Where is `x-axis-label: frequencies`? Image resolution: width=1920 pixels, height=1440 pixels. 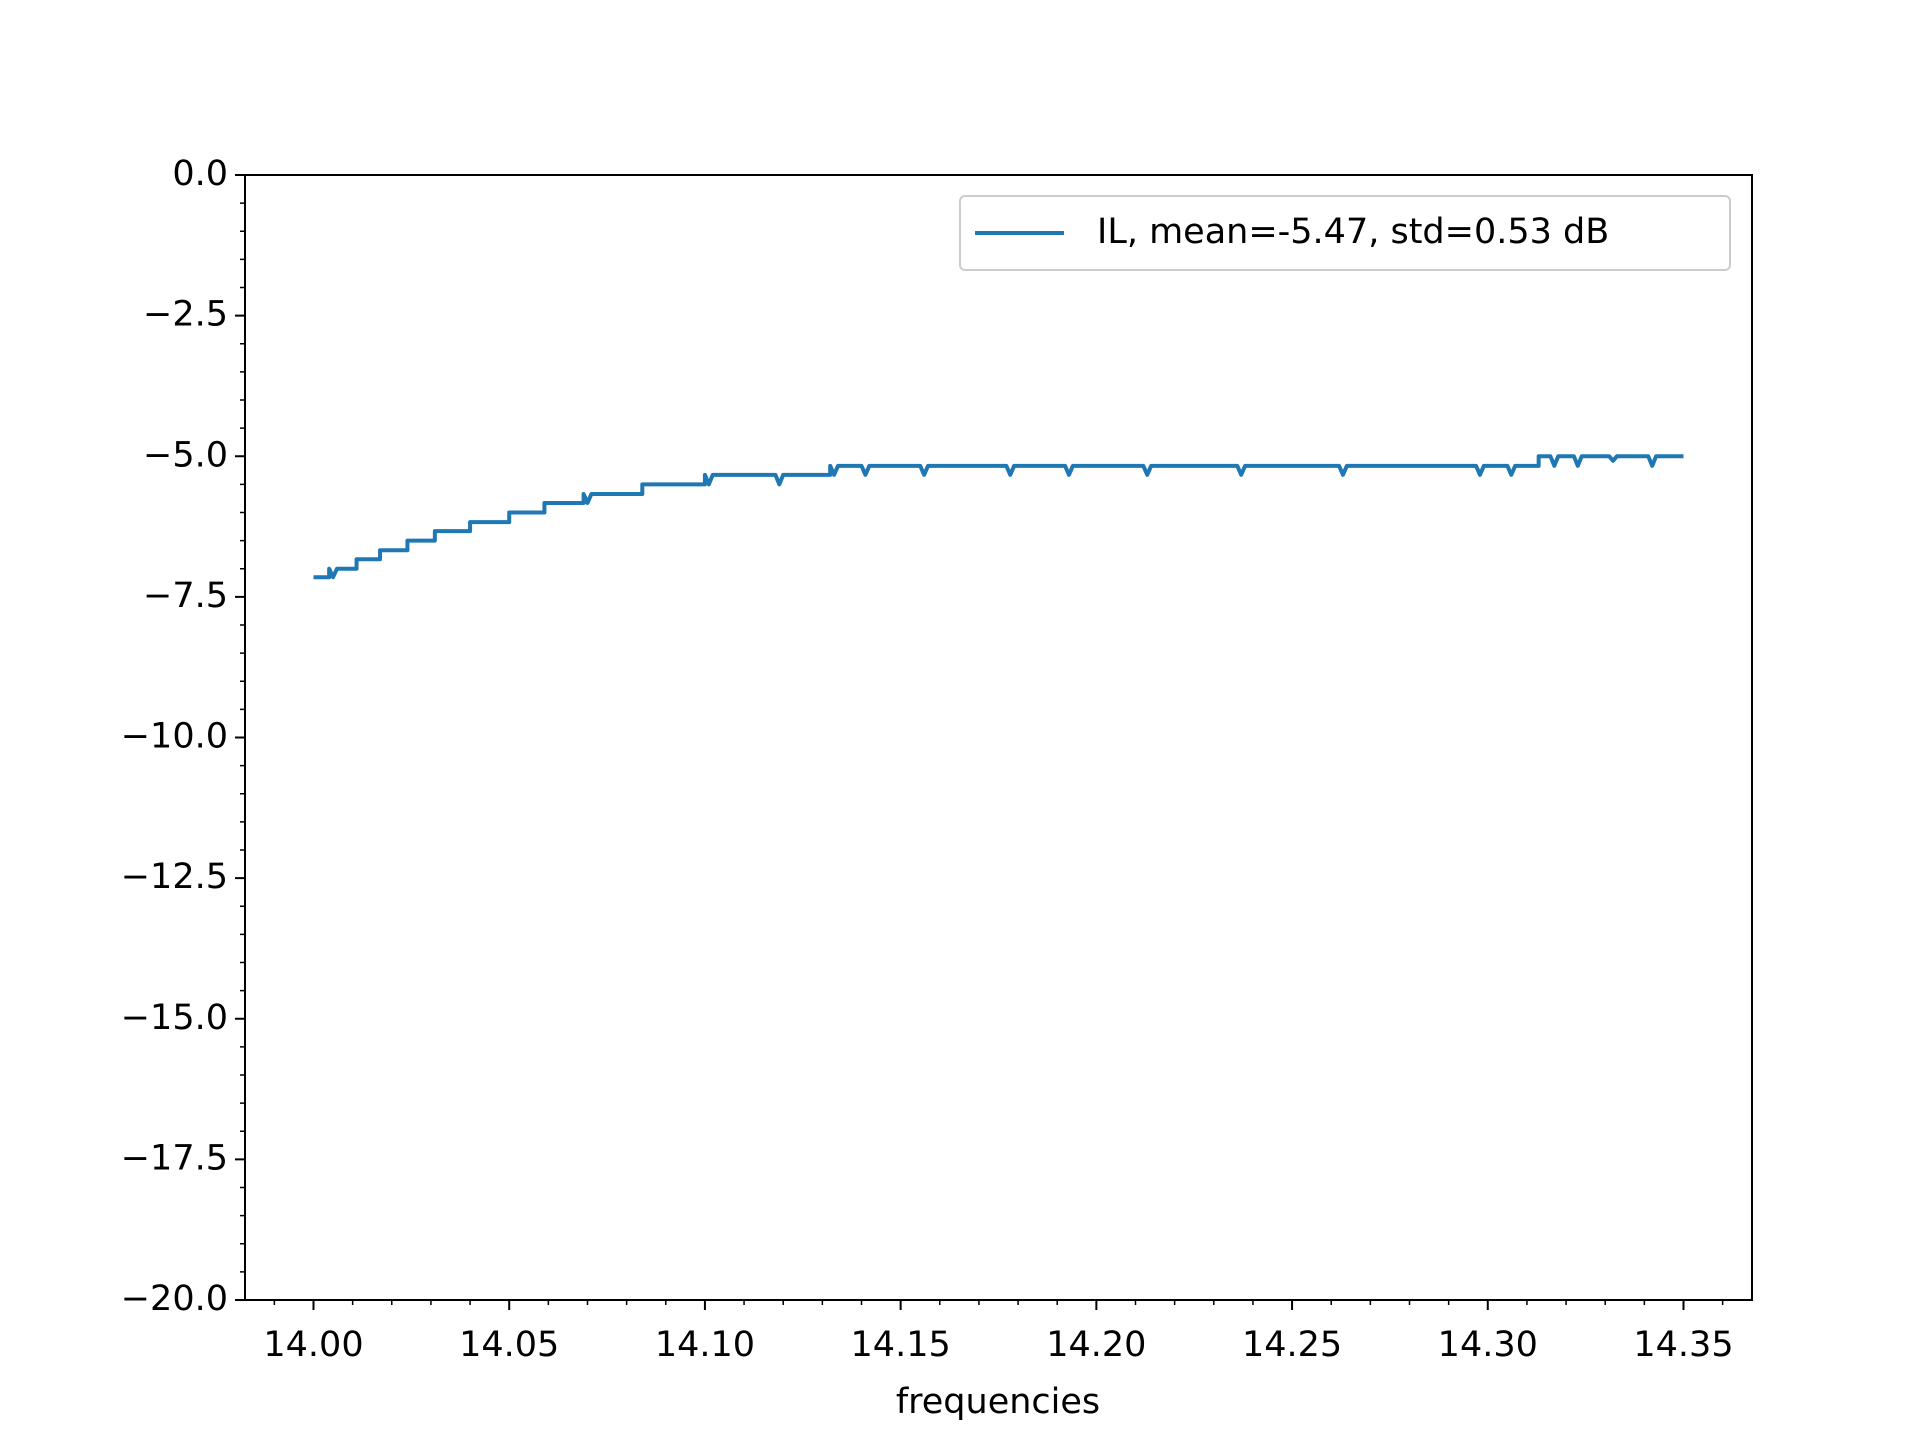
x-axis-label: frequencies is located at coordinates (998, 1402).